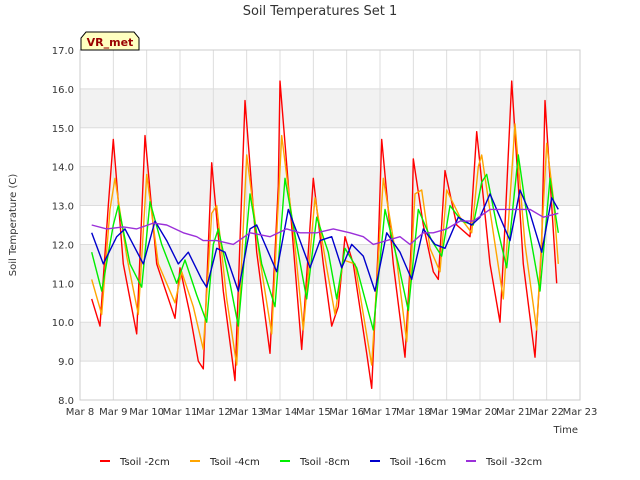 This screenshot has width=640, height=480. I want to click on y-tick-label: 15.0, so click(63, 129).